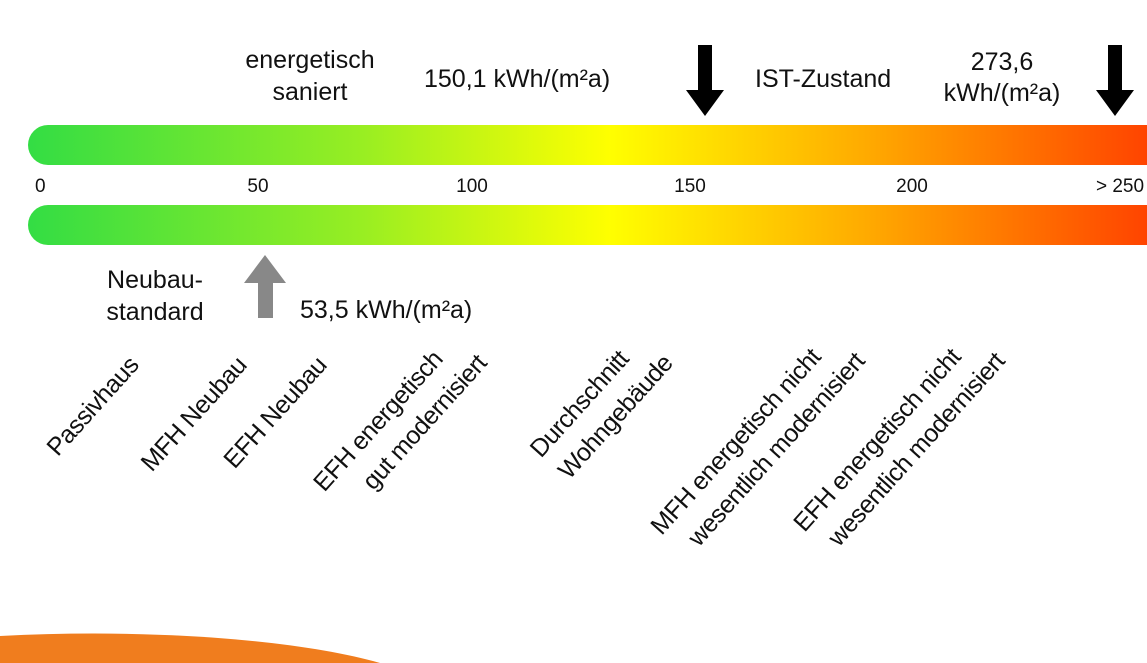 The width and height of the screenshot is (1147, 663). Describe the element at coordinates (912, 186) in the screenshot. I see `tick-label: 200` at that location.